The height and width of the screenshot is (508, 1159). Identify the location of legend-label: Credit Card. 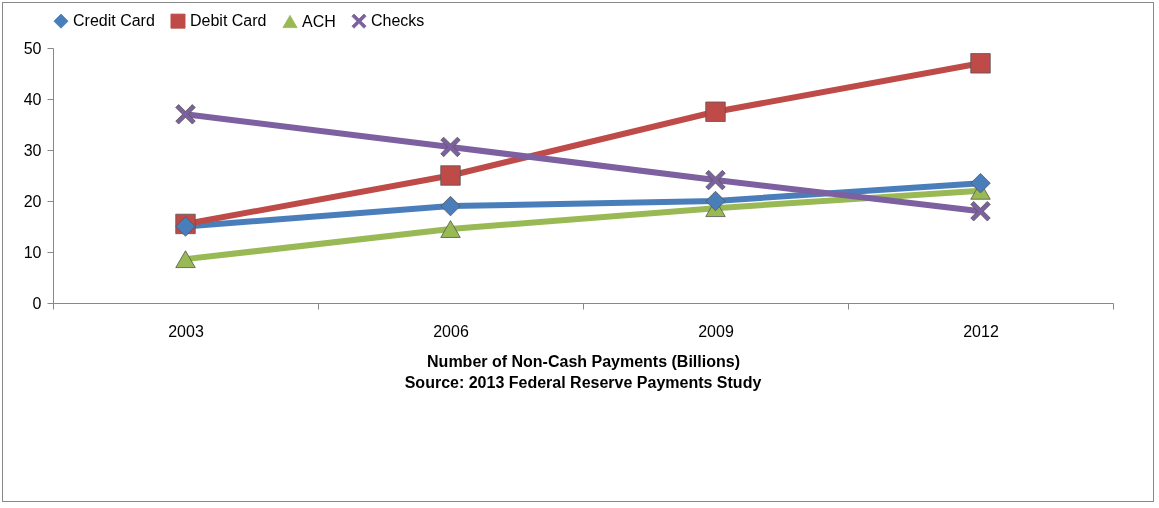
(114, 21).